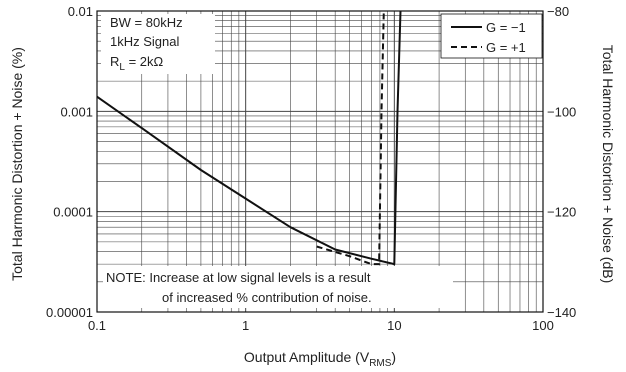 This screenshot has height=372, width=626. Describe the element at coordinates (267, 297) in the screenshot. I see `note-line-2: of increased % contribution of noise.` at that location.